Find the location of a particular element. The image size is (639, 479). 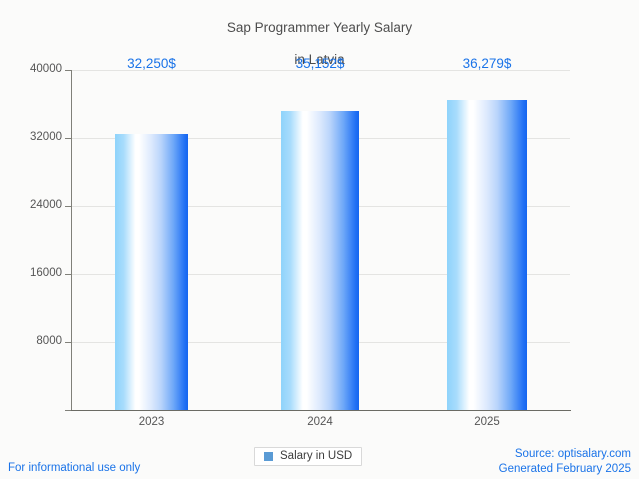

legend-item-label: Salary in USD is located at coordinates (316, 456).